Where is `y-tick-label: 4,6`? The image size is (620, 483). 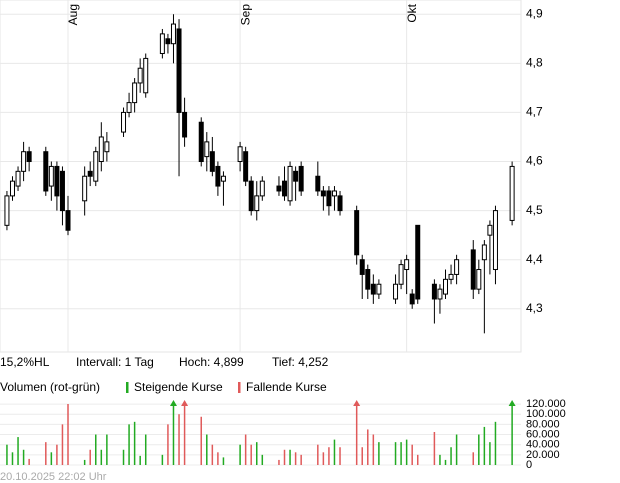 y-tick-label: 4,6 is located at coordinates (534, 161).